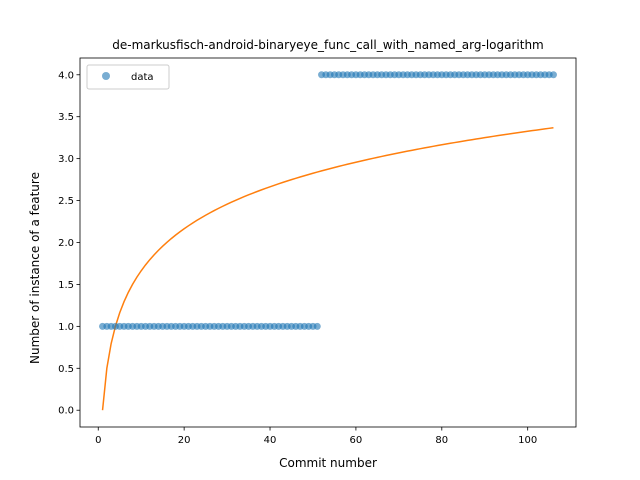 This screenshot has width=640, height=480. I want to click on y-tick-label: 3.0, so click(66, 159).